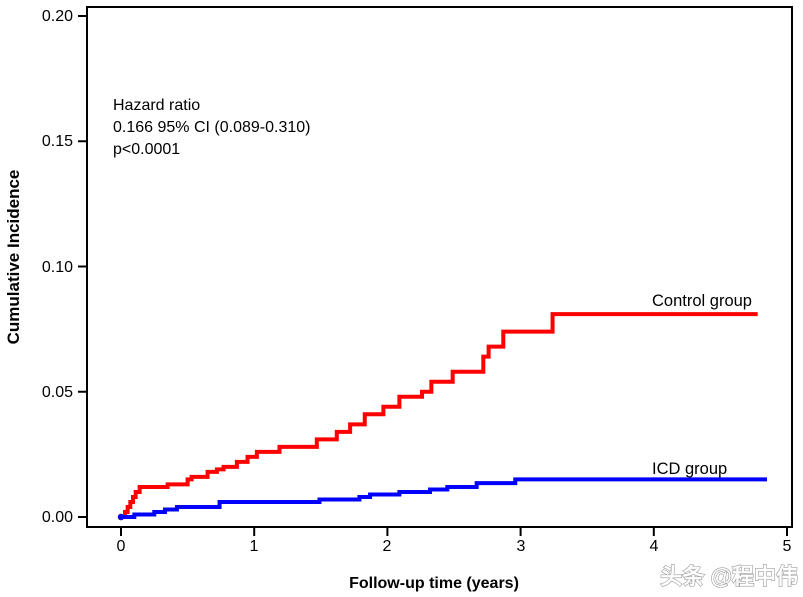 This screenshot has height=597, width=803. I want to click on annotation-hazard-ratio: Hazard ratio, so click(156, 105).